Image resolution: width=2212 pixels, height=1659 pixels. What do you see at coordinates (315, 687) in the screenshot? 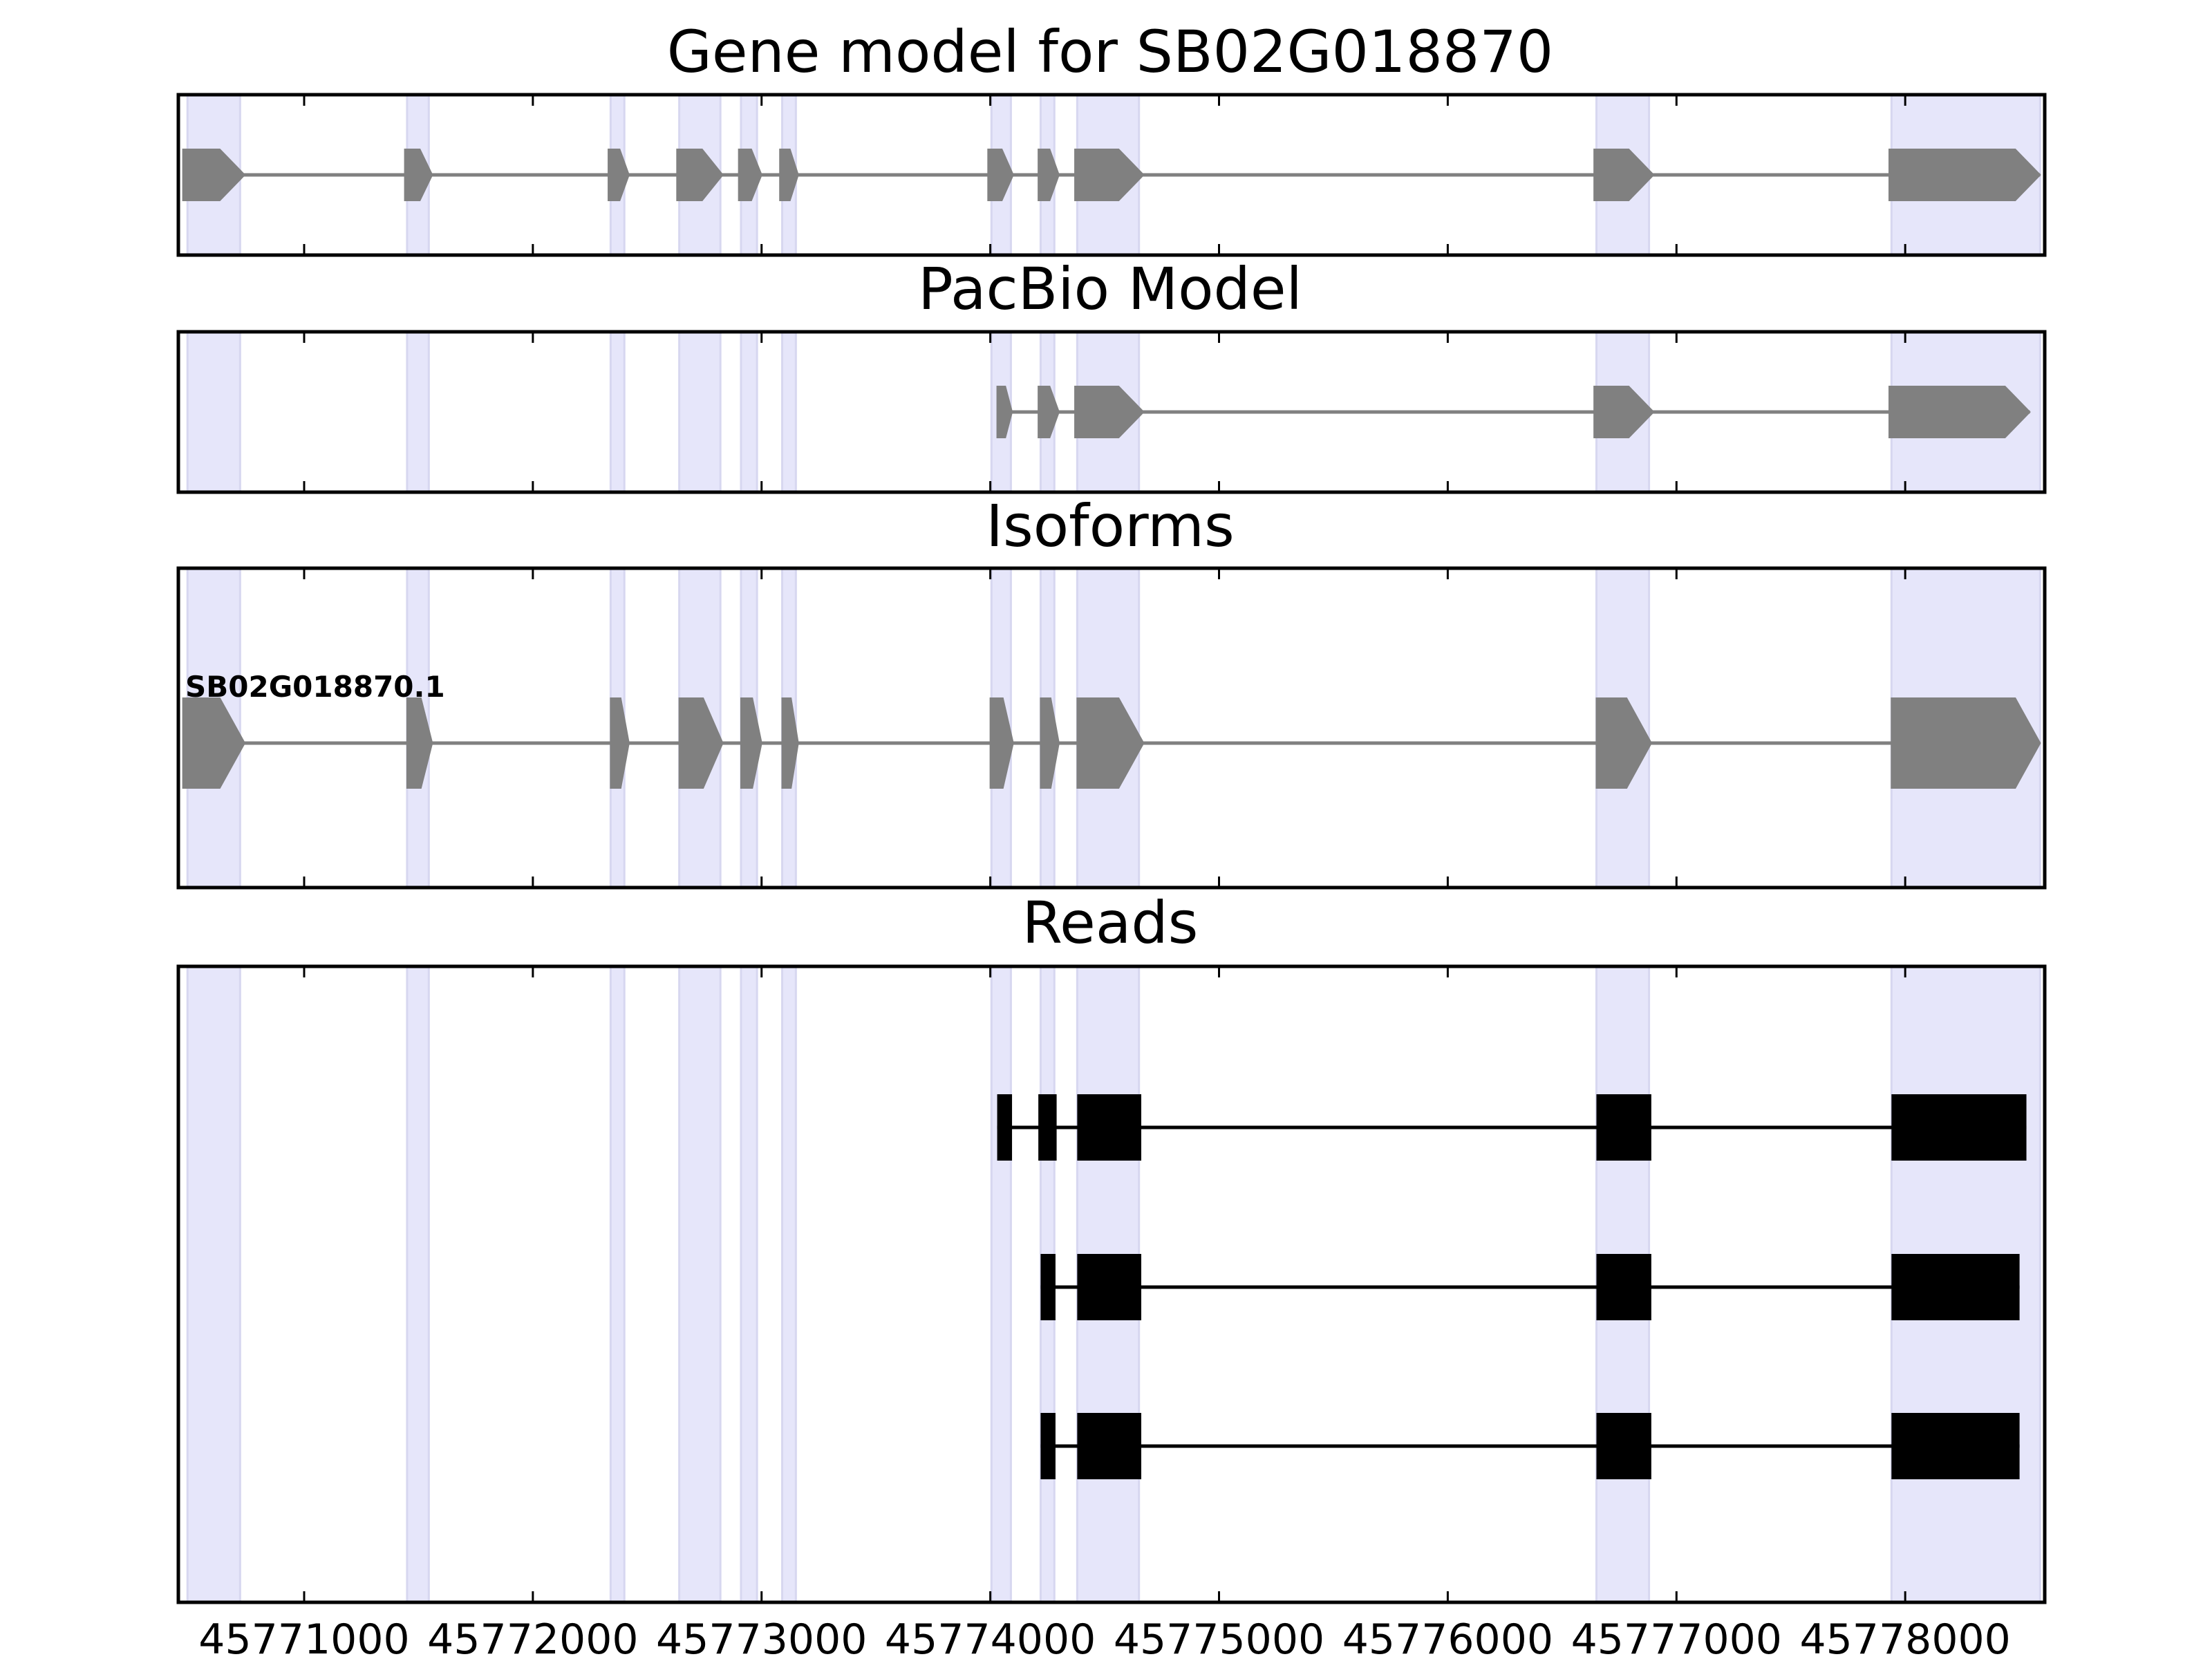
I see `isoform-label: SB02G018870.1` at bounding box center [315, 687].